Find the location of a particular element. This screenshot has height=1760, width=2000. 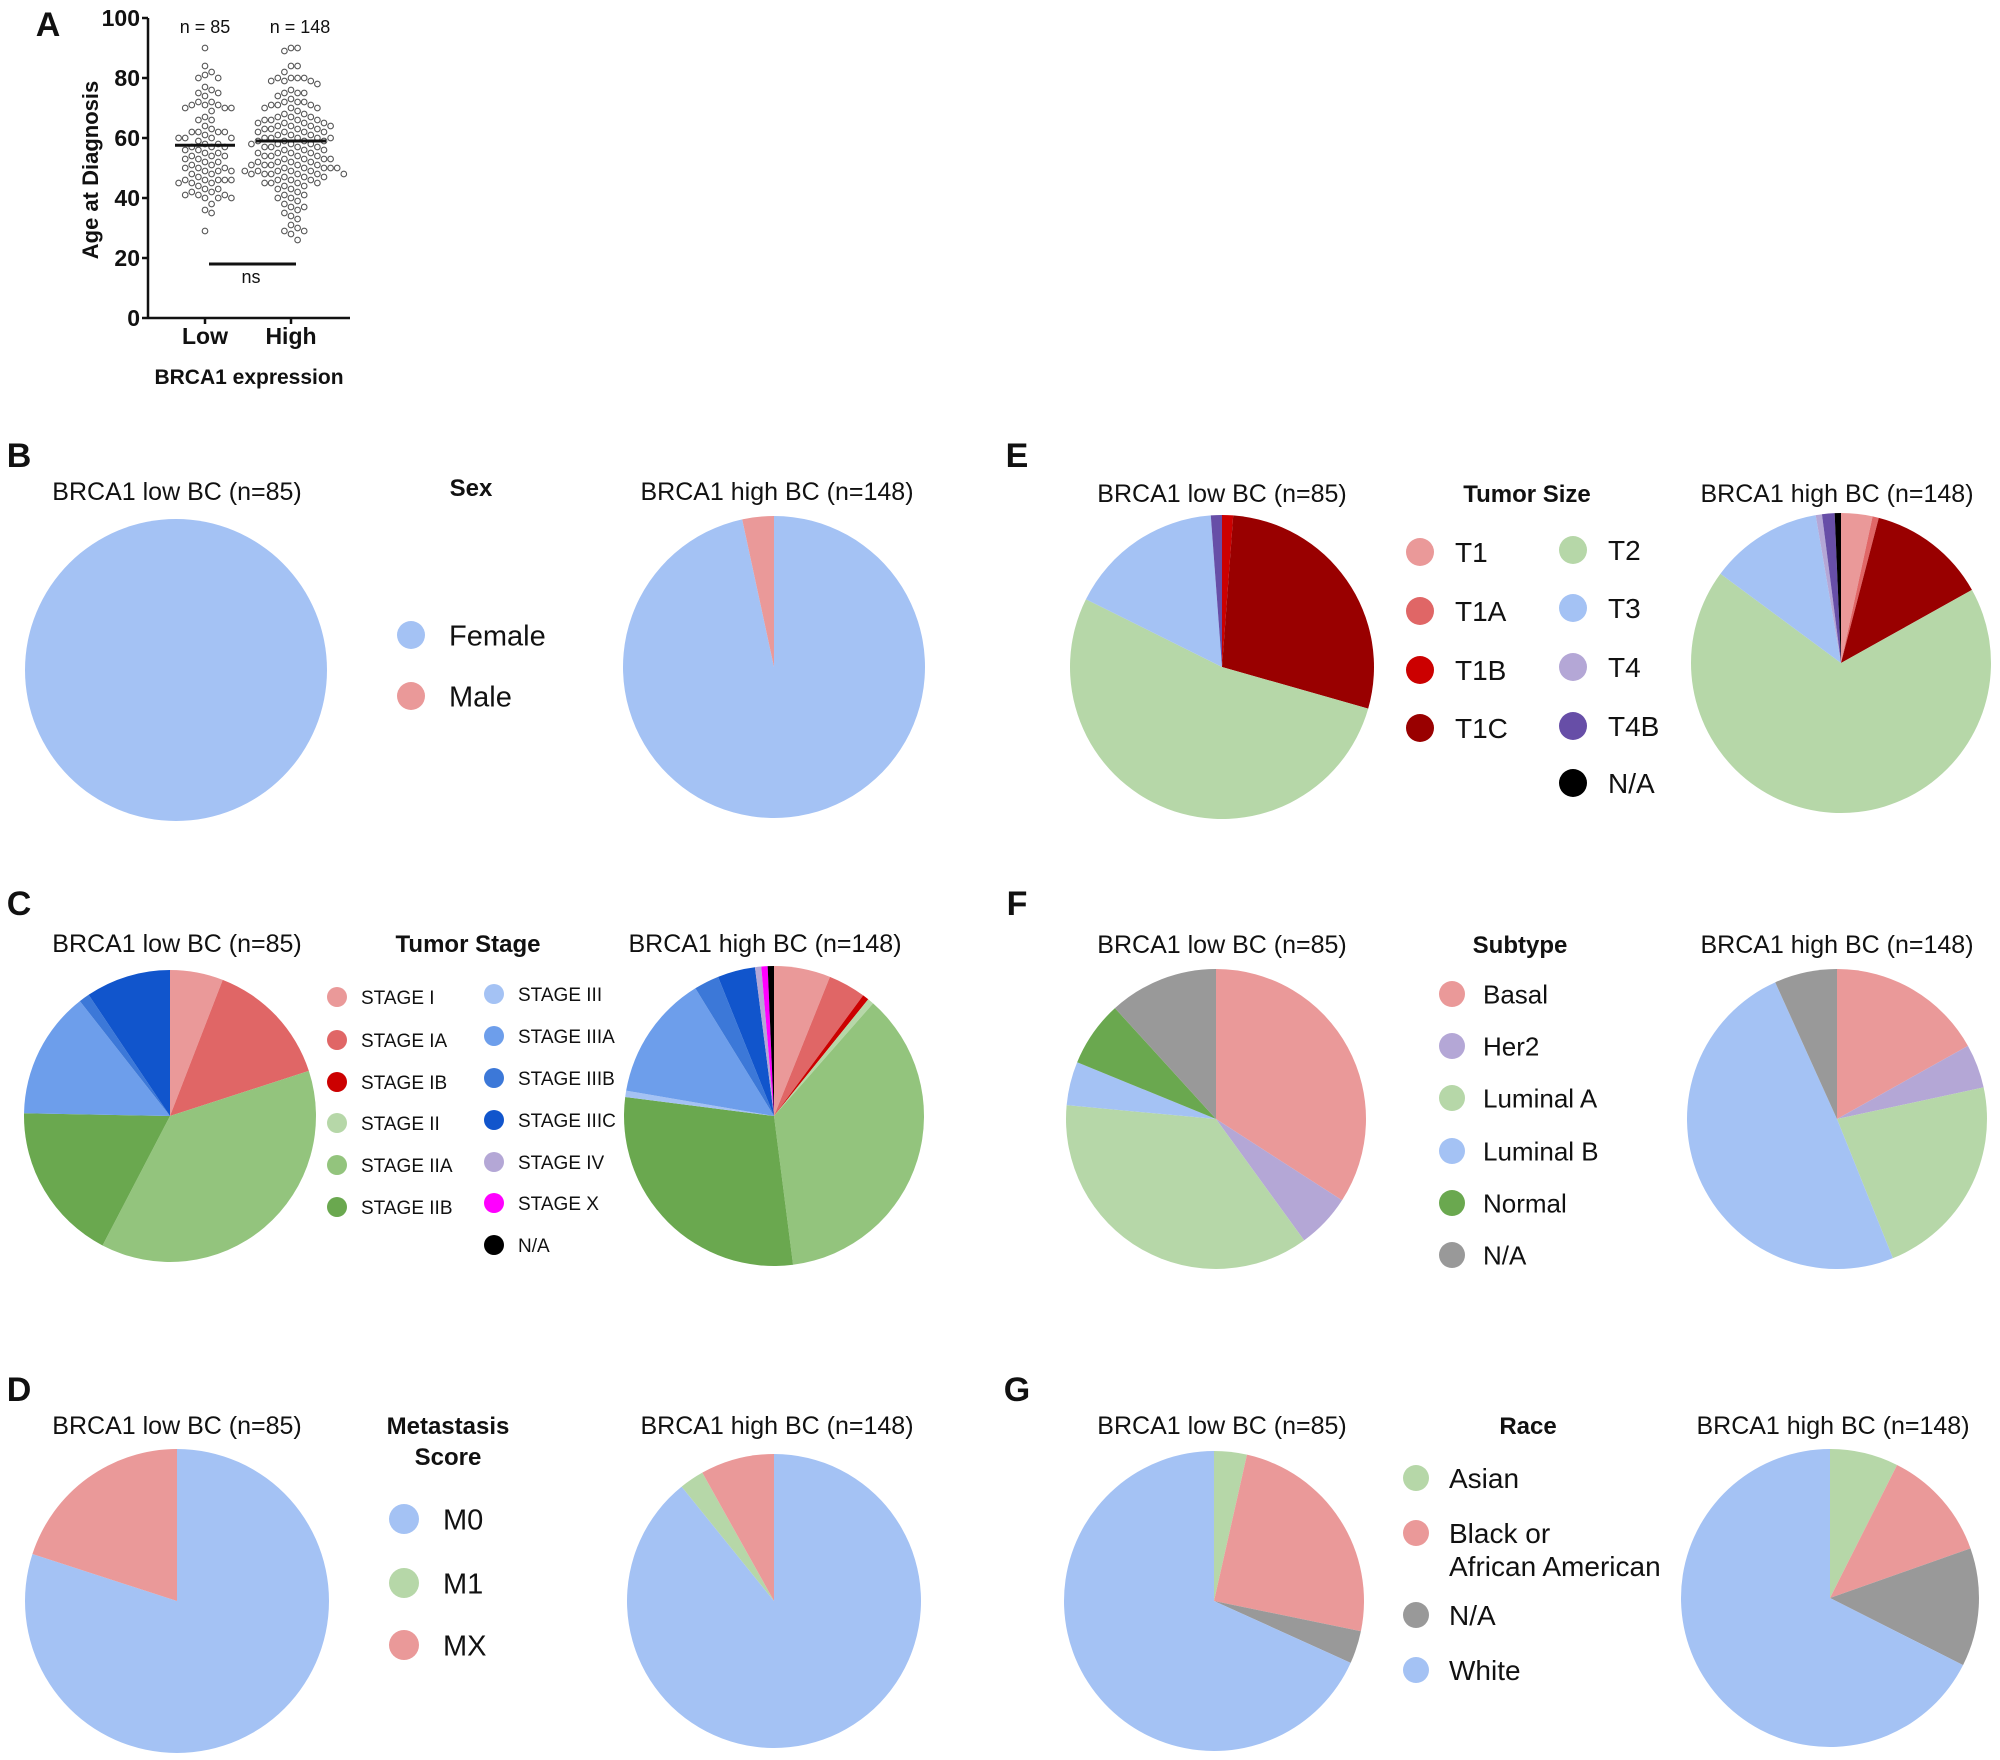

legend-item: Basal is located at coordinates (1493, 994).